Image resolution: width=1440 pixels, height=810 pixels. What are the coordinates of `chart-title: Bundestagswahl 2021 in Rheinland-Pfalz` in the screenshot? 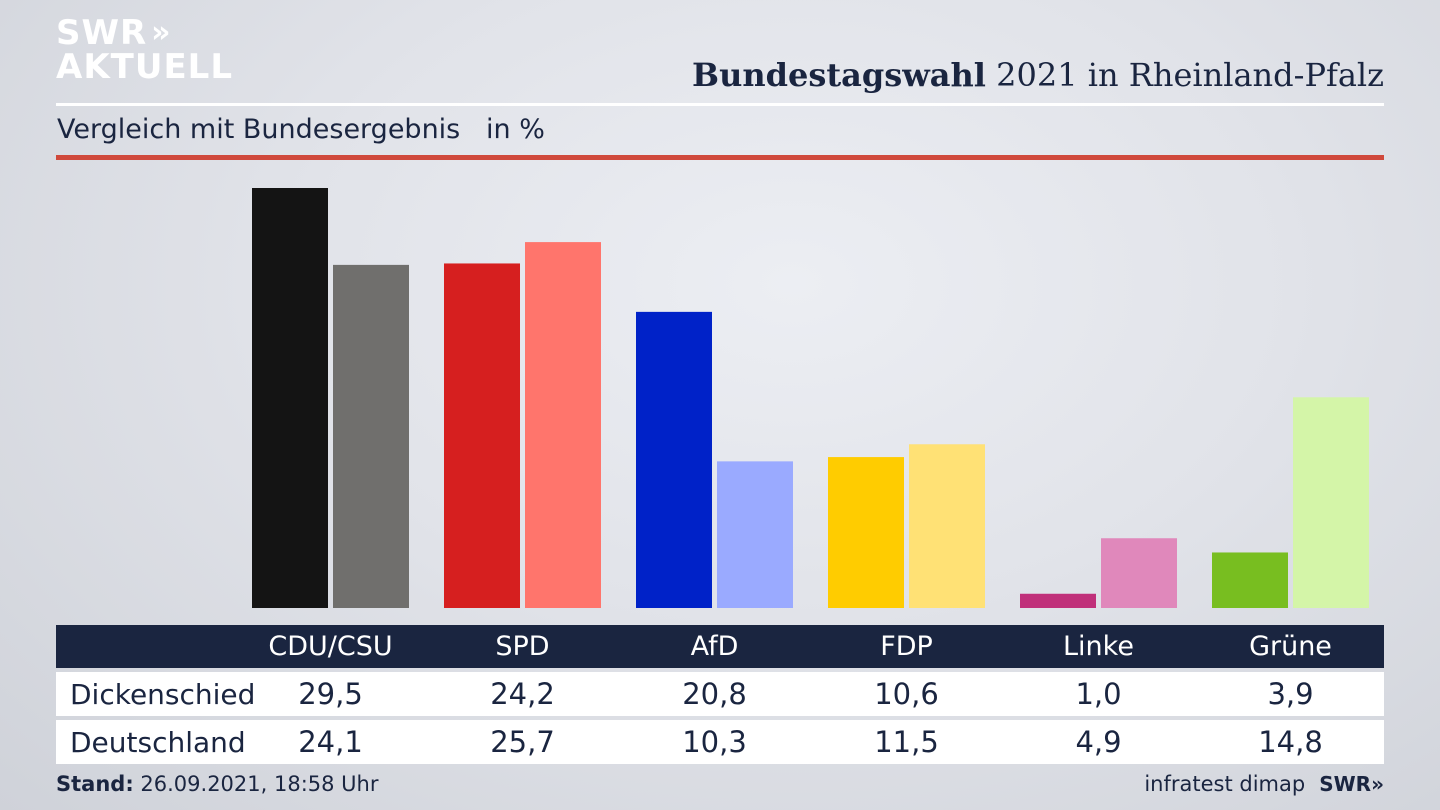 It's located at (1038, 75).